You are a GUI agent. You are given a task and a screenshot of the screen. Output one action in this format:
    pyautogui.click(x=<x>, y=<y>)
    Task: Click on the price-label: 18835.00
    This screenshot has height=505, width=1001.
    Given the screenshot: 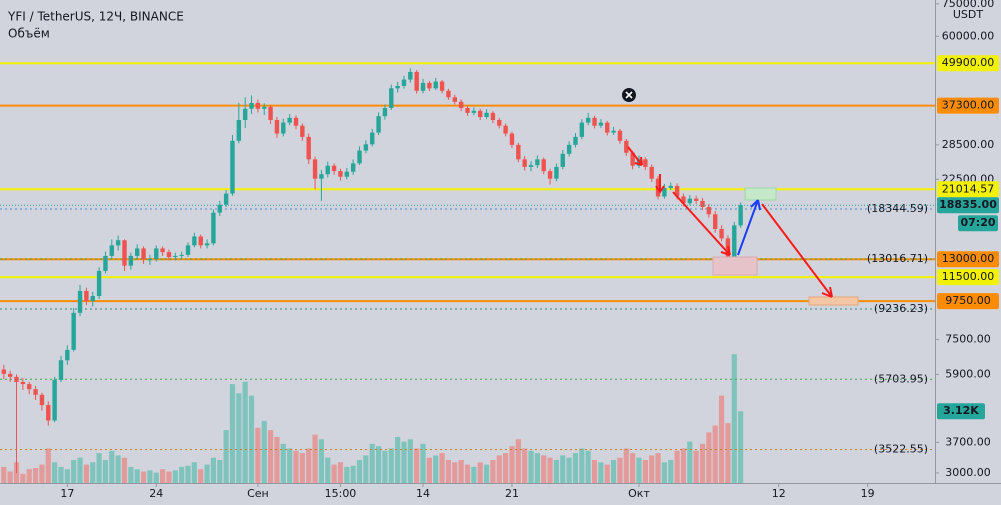 What is the action you would take?
    pyautogui.click(x=968, y=204)
    